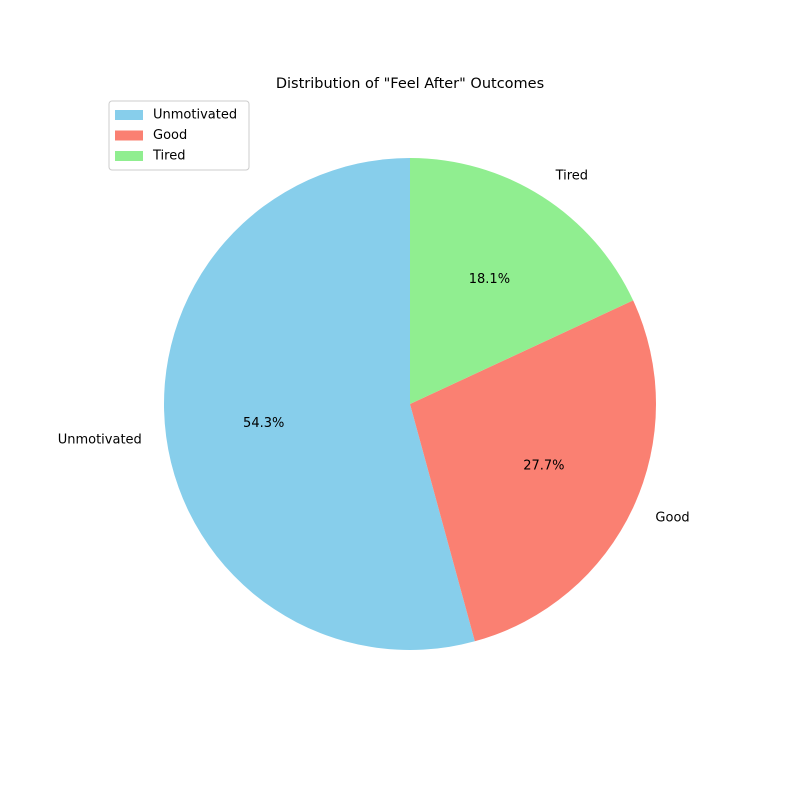 The width and height of the screenshot is (800, 800). I want to click on pie-pct-label-tired: 18.1%, so click(489, 279).